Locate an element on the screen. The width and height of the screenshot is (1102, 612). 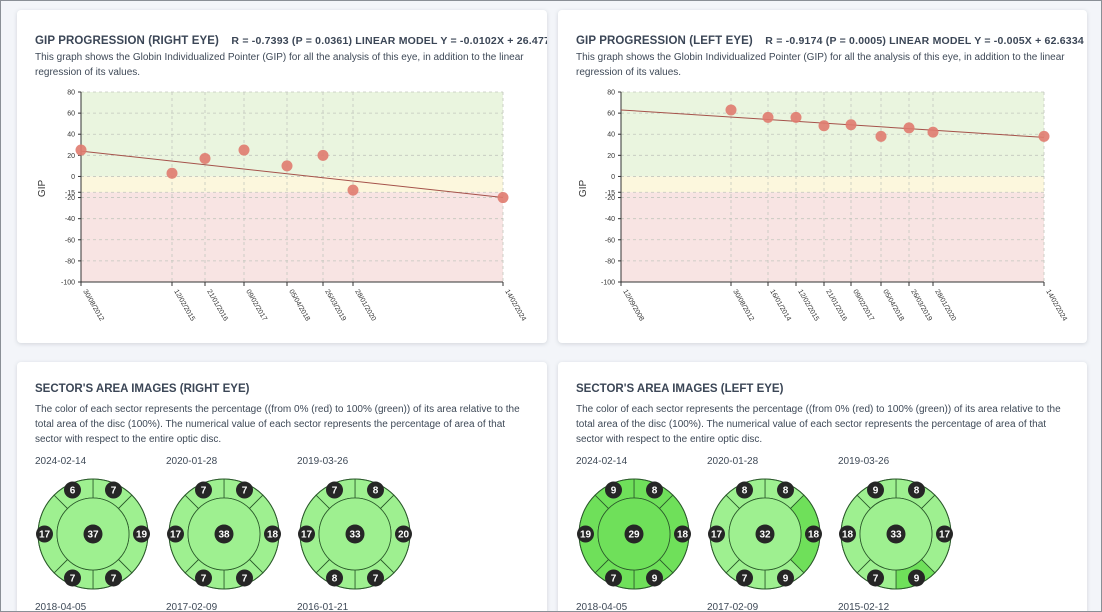
y-tick-label: -40 is located at coordinates (70, 219).